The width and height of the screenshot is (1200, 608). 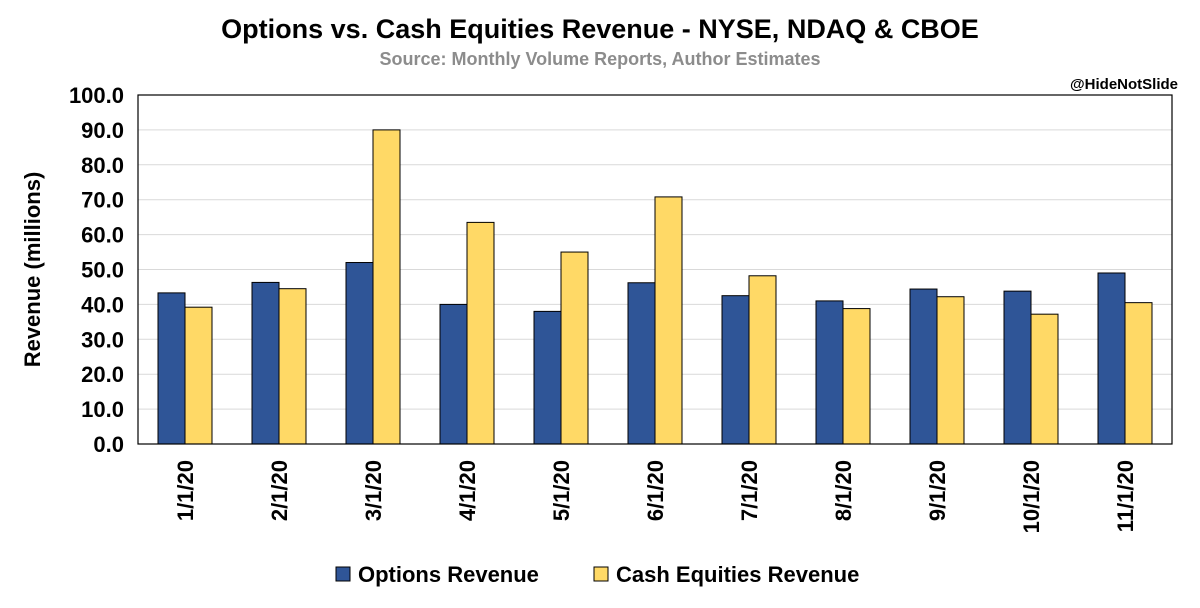 I want to click on x-tick-label: 6/1/20, so click(x=655, y=490).